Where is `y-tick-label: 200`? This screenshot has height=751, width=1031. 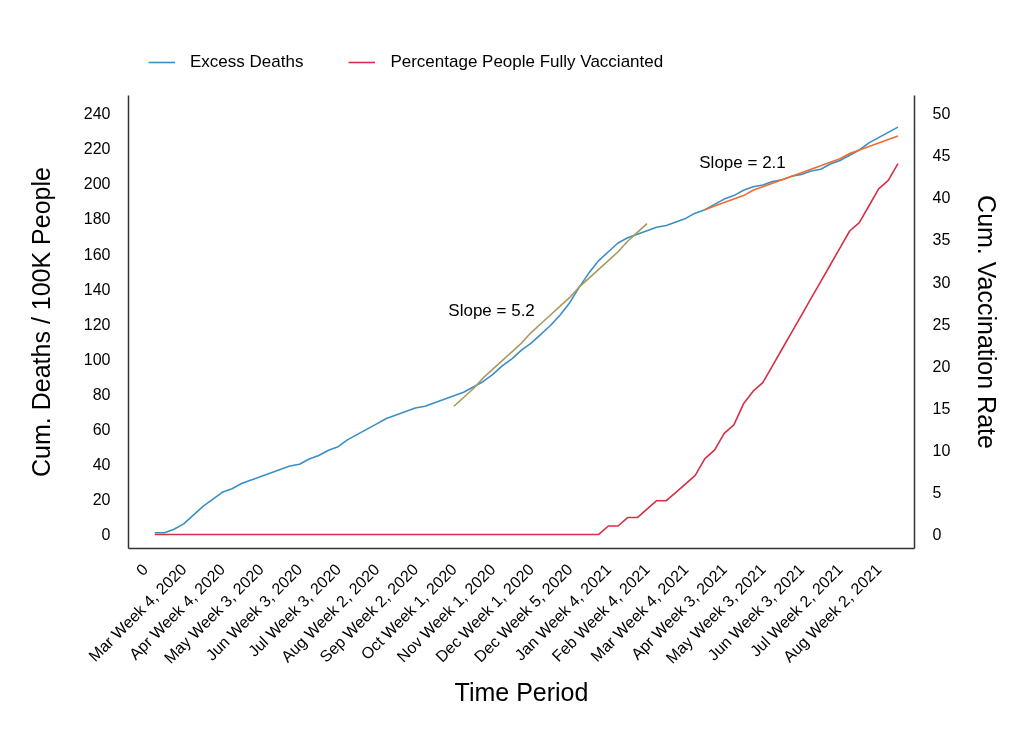
y-tick-label: 200 is located at coordinates (97, 184).